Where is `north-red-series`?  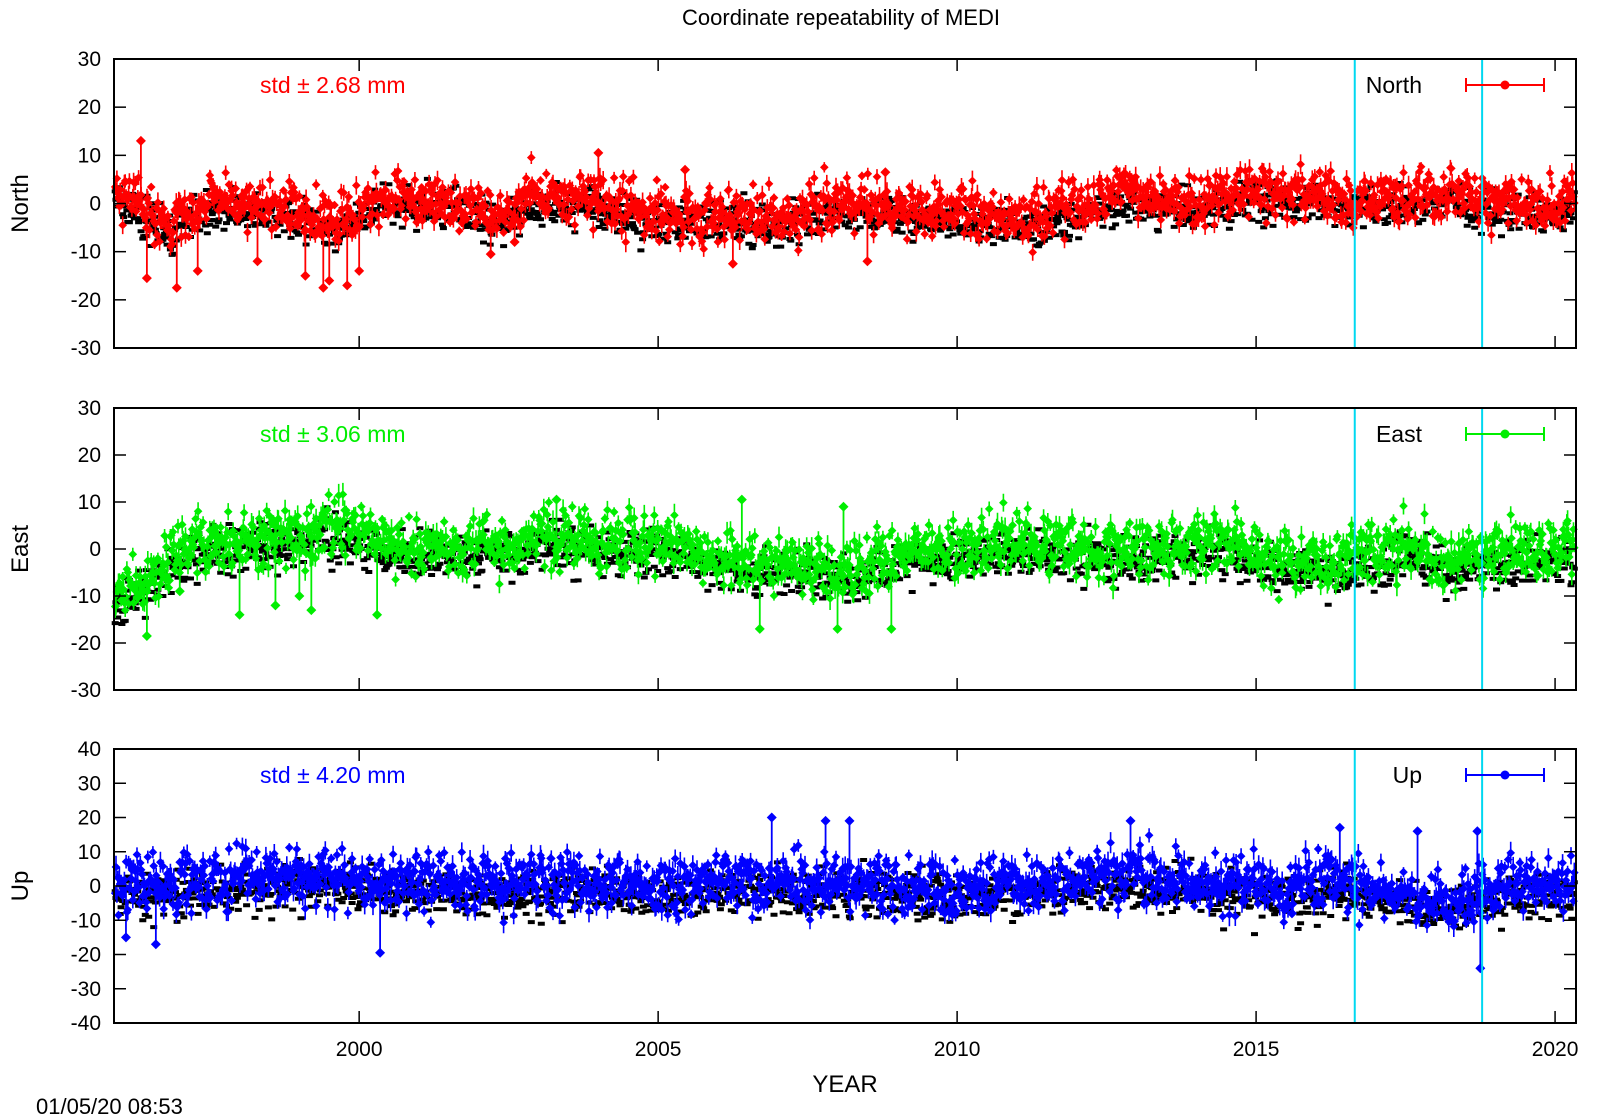
north-red-series is located at coordinates (844, 214).